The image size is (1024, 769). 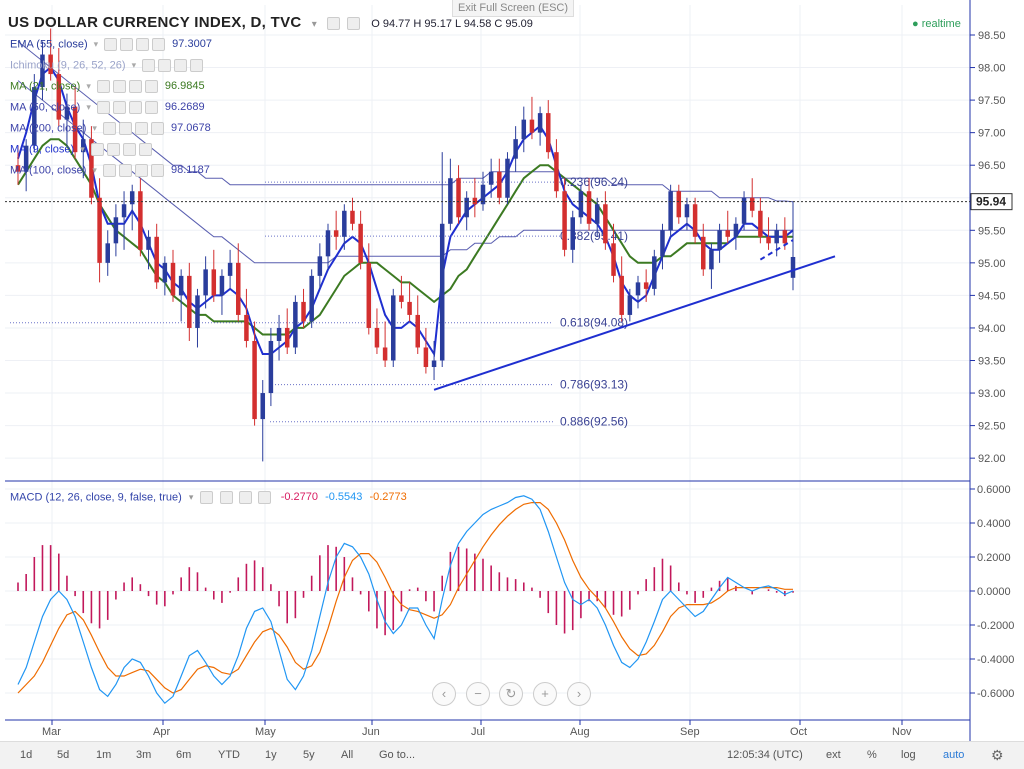 What do you see at coordinates (104, 755) in the screenshot?
I see `range-1m-button: 1m` at bounding box center [104, 755].